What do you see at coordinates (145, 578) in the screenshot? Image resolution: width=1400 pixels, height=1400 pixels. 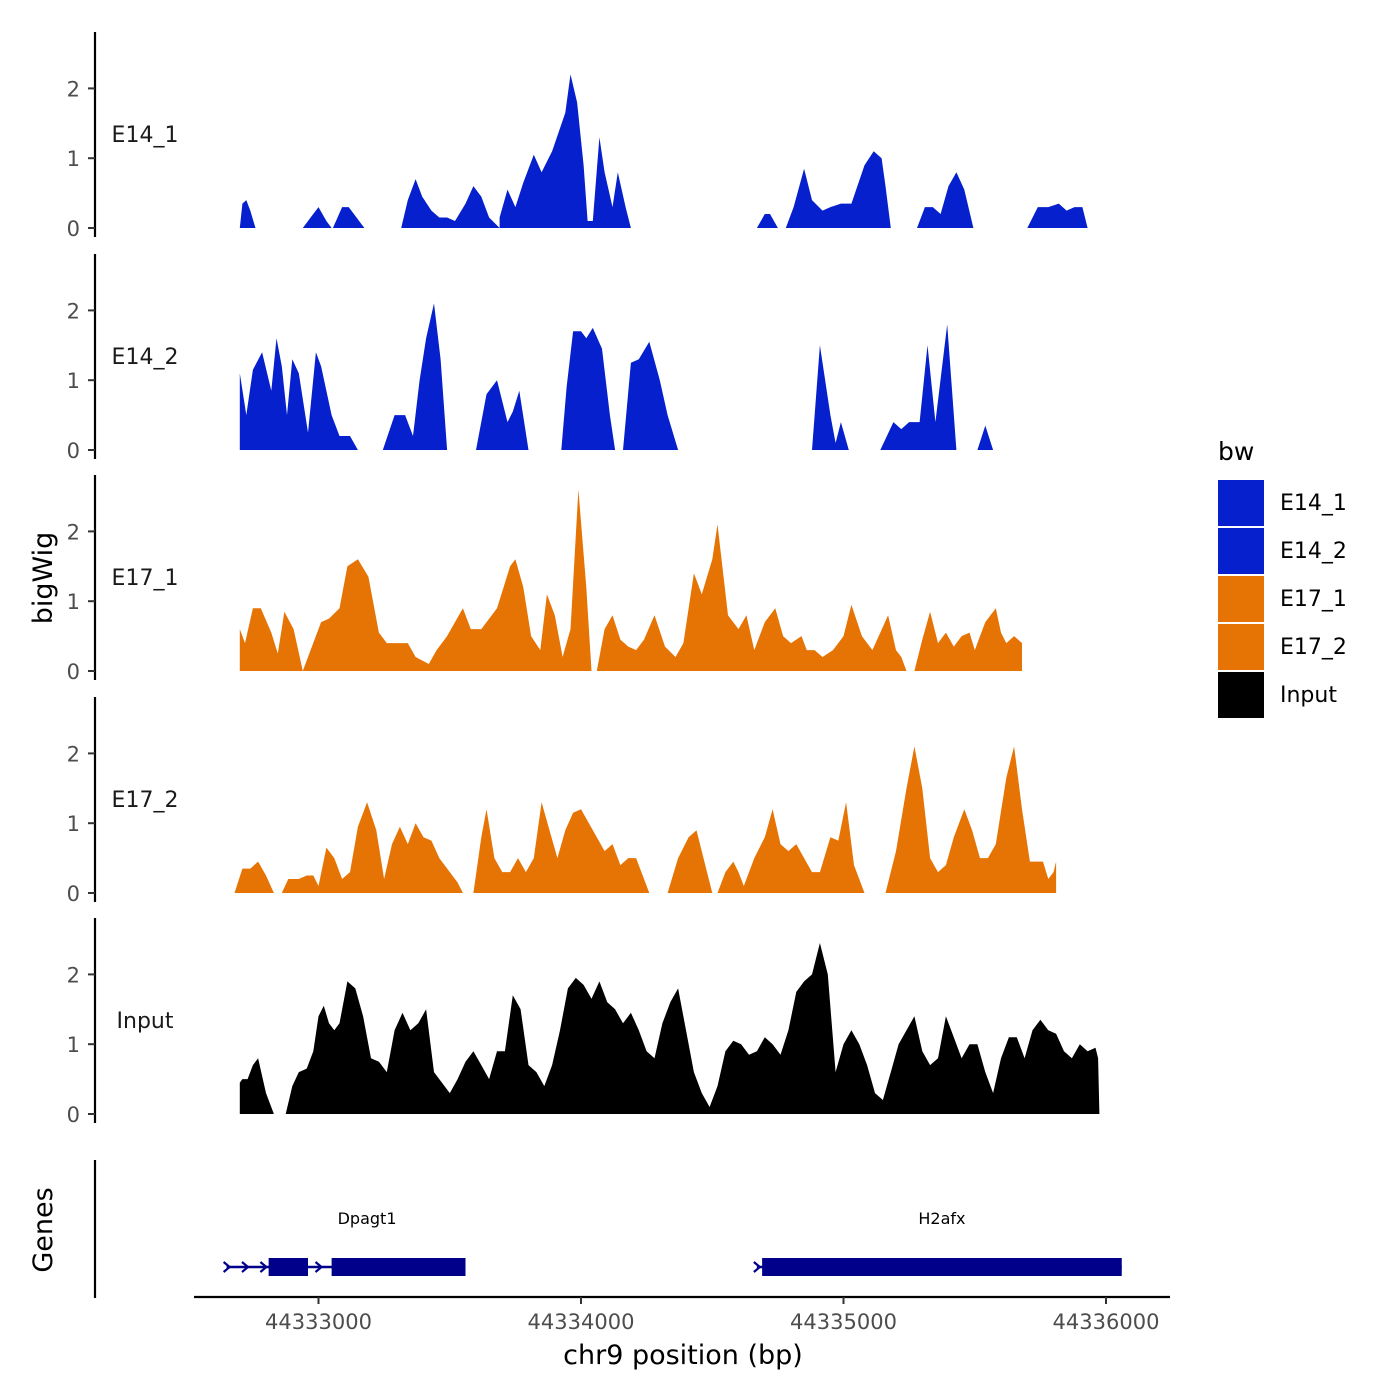 I see `track-label: E17_1` at bounding box center [145, 578].